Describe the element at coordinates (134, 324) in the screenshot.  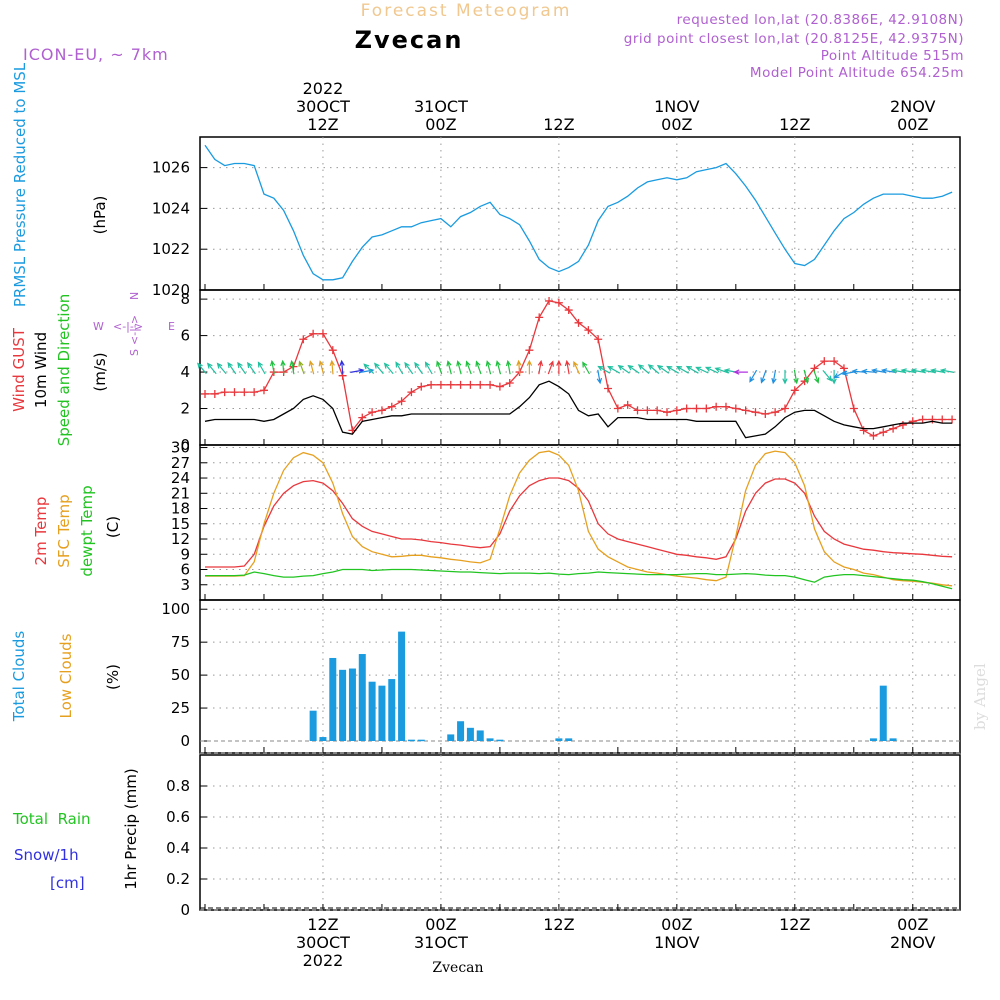
I see `compass-rose: W <-|-> E N S <-|->` at that location.